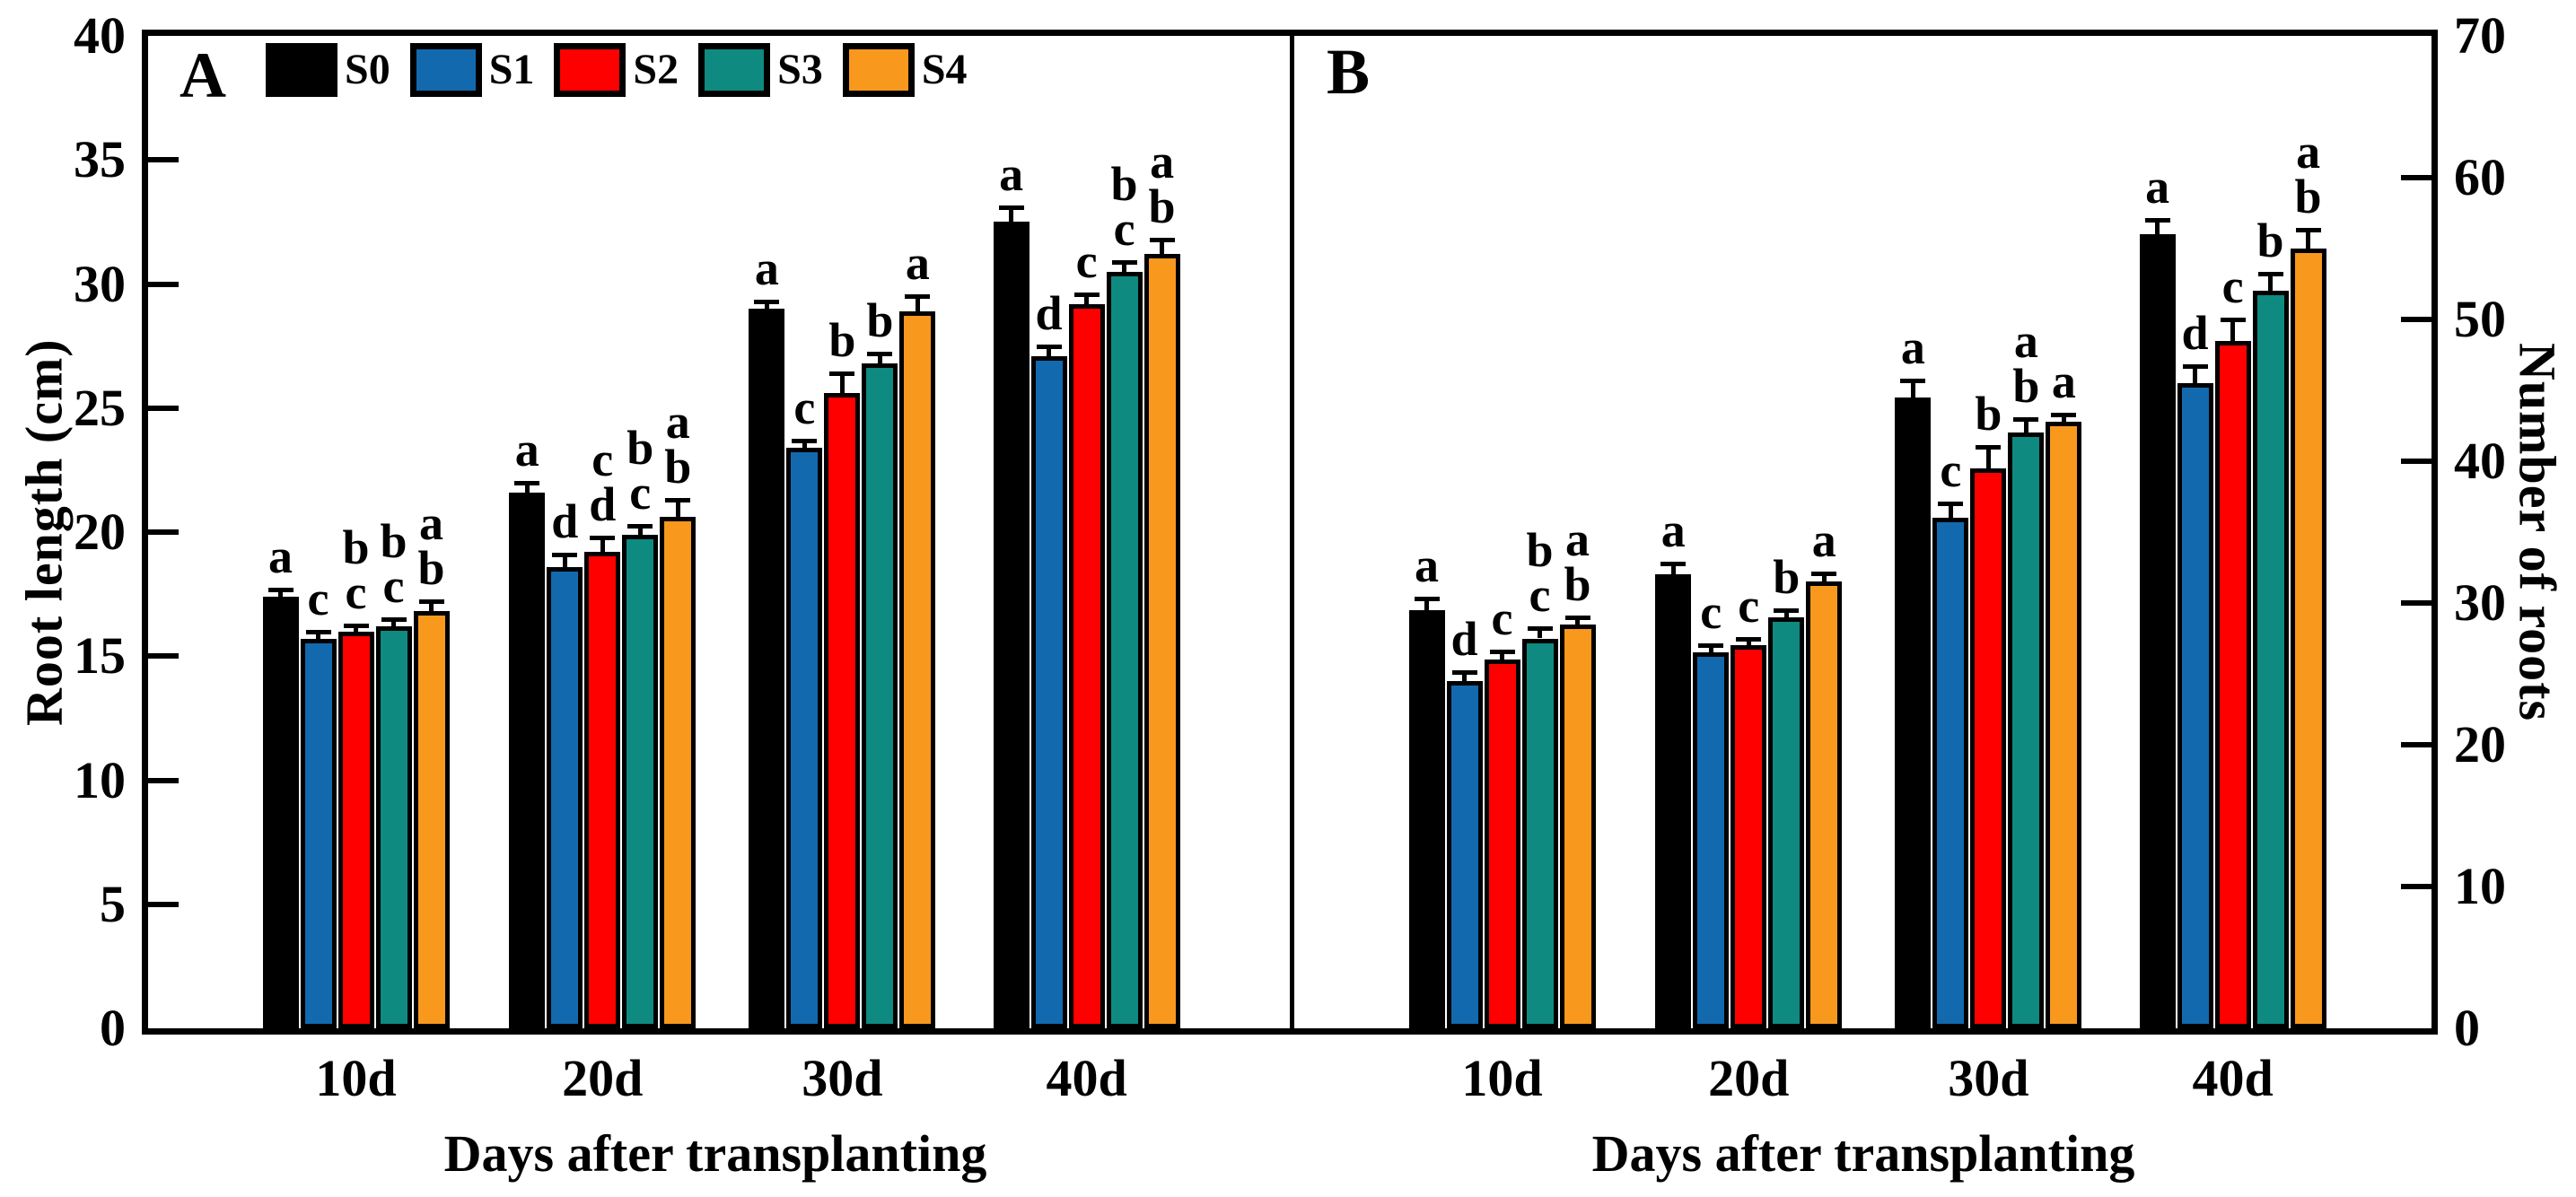 The image size is (2576, 1197). What do you see at coordinates (1951, 470) in the screenshot?
I see `sig-letter-S1-30d-B: c` at bounding box center [1951, 470].